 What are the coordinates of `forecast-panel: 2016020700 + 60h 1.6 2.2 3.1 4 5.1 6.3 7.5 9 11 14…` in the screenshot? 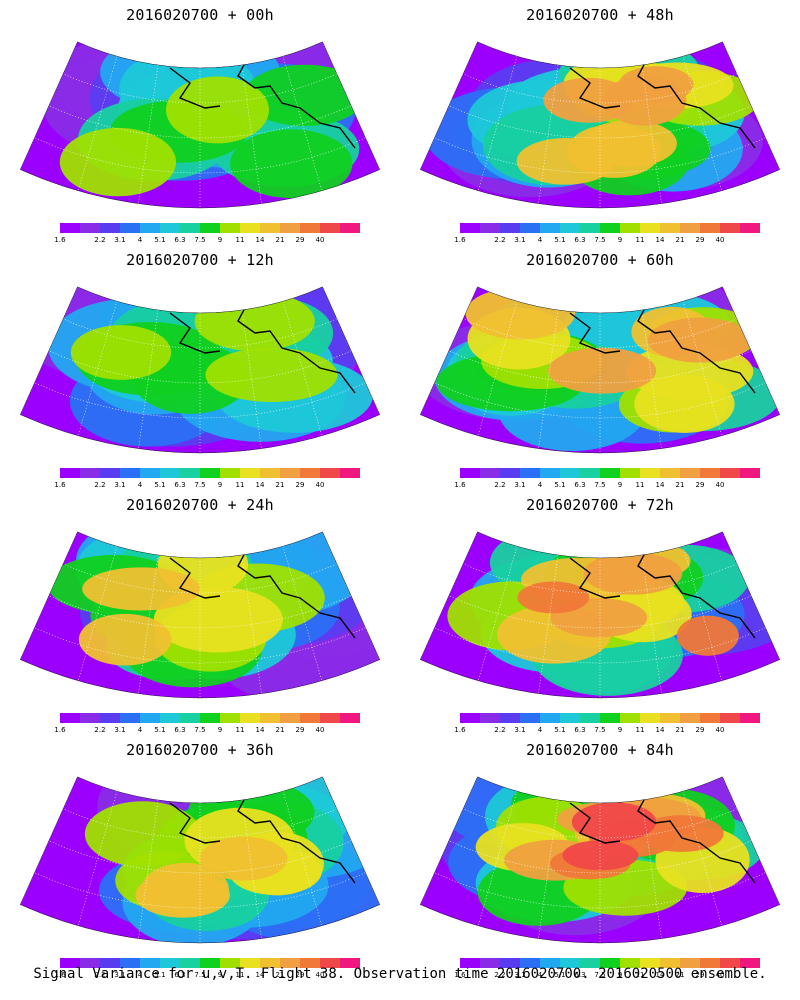 It's located at (600, 367).